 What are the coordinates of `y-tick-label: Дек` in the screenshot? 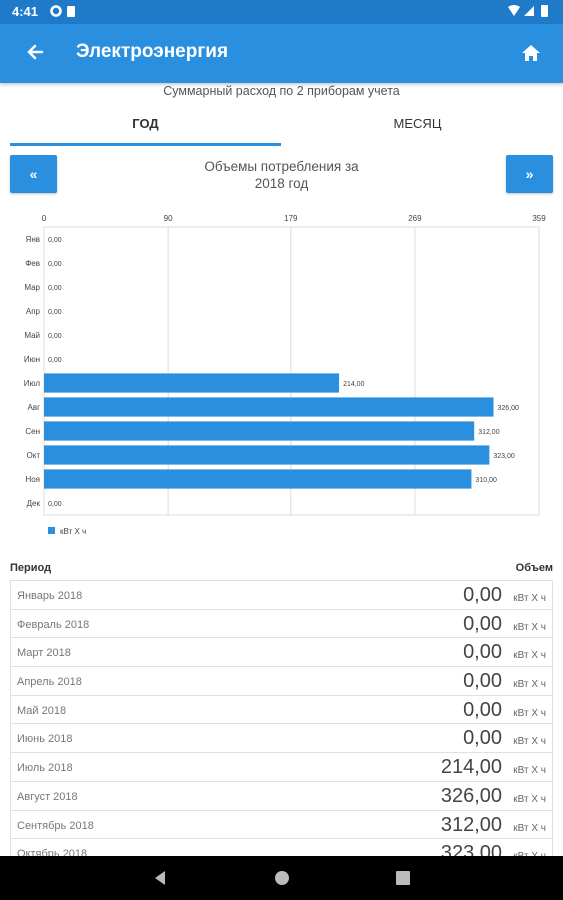 It's located at (34, 503).